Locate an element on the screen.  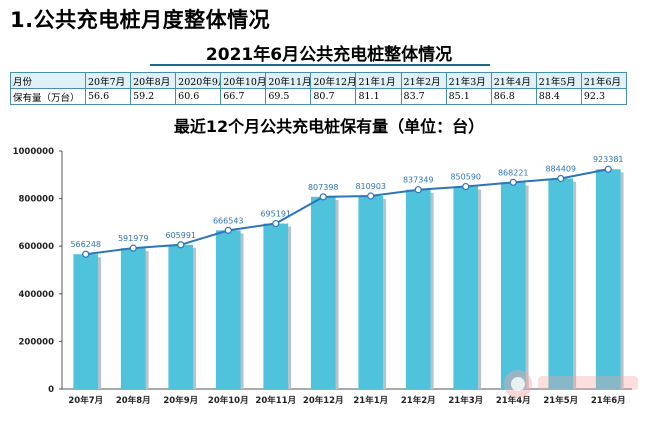
data-label: 810903 is located at coordinates (370, 186).